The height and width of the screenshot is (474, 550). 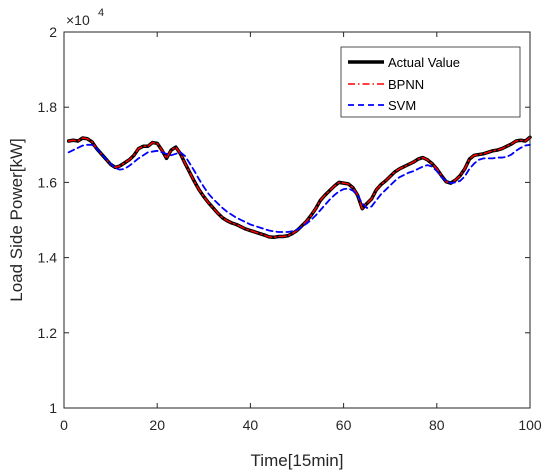 I want to click on y-tick-label: 2, so click(x=53, y=32).